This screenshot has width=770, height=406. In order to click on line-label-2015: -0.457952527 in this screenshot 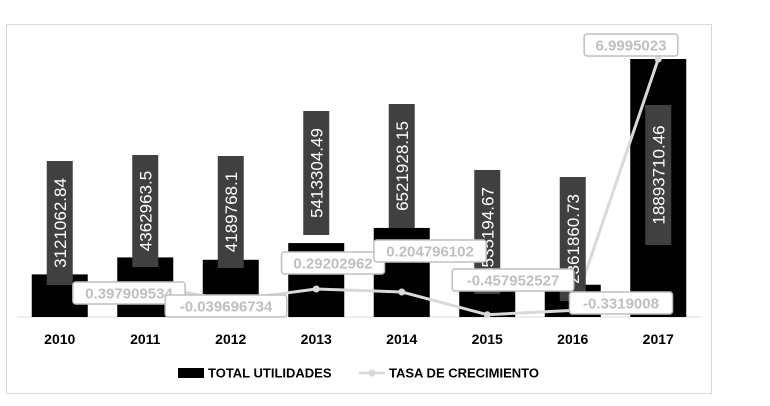, I will do `click(513, 280)`.